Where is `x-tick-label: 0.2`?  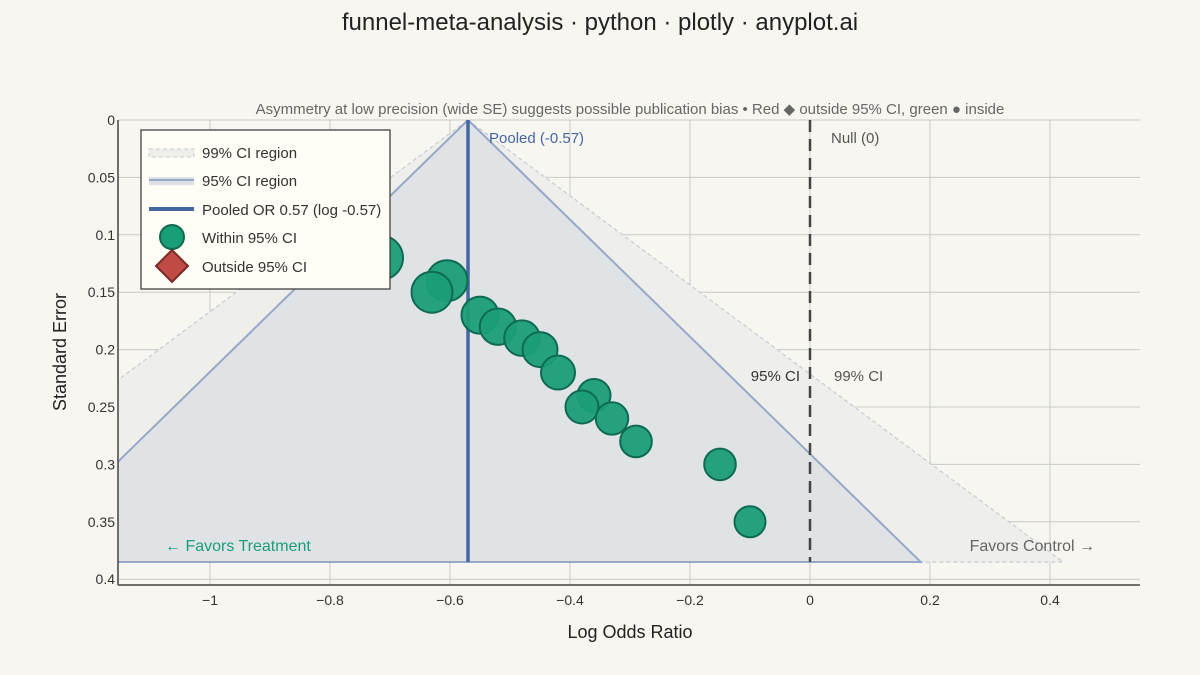 x-tick-label: 0.2 is located at coordinates (930, 600).